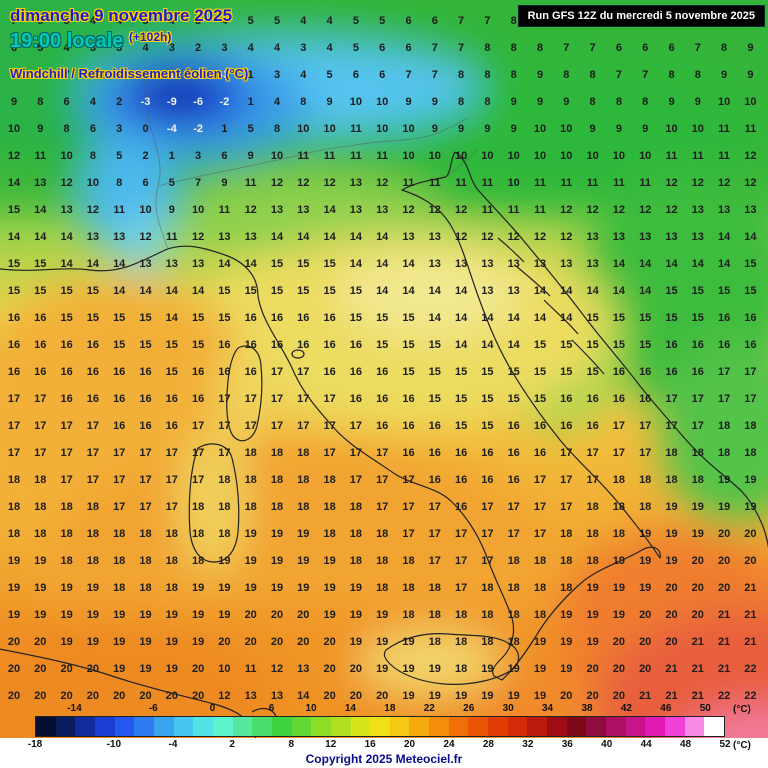  I want to click on map-value: 2, so click(119, 75).